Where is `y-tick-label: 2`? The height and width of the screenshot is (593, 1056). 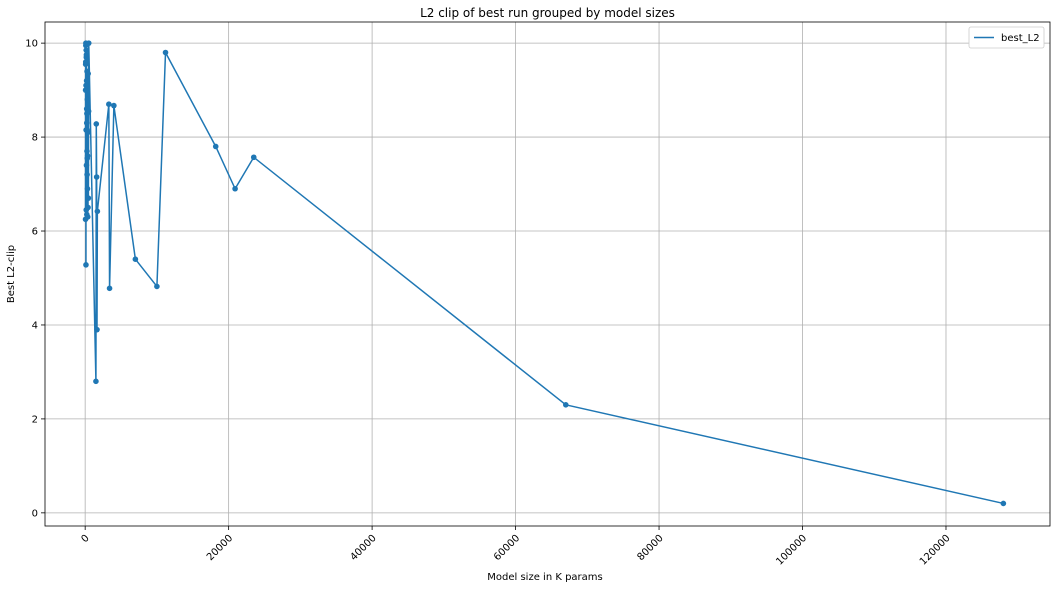 y-tick-label: 2 is located at coordinates (35, 419).